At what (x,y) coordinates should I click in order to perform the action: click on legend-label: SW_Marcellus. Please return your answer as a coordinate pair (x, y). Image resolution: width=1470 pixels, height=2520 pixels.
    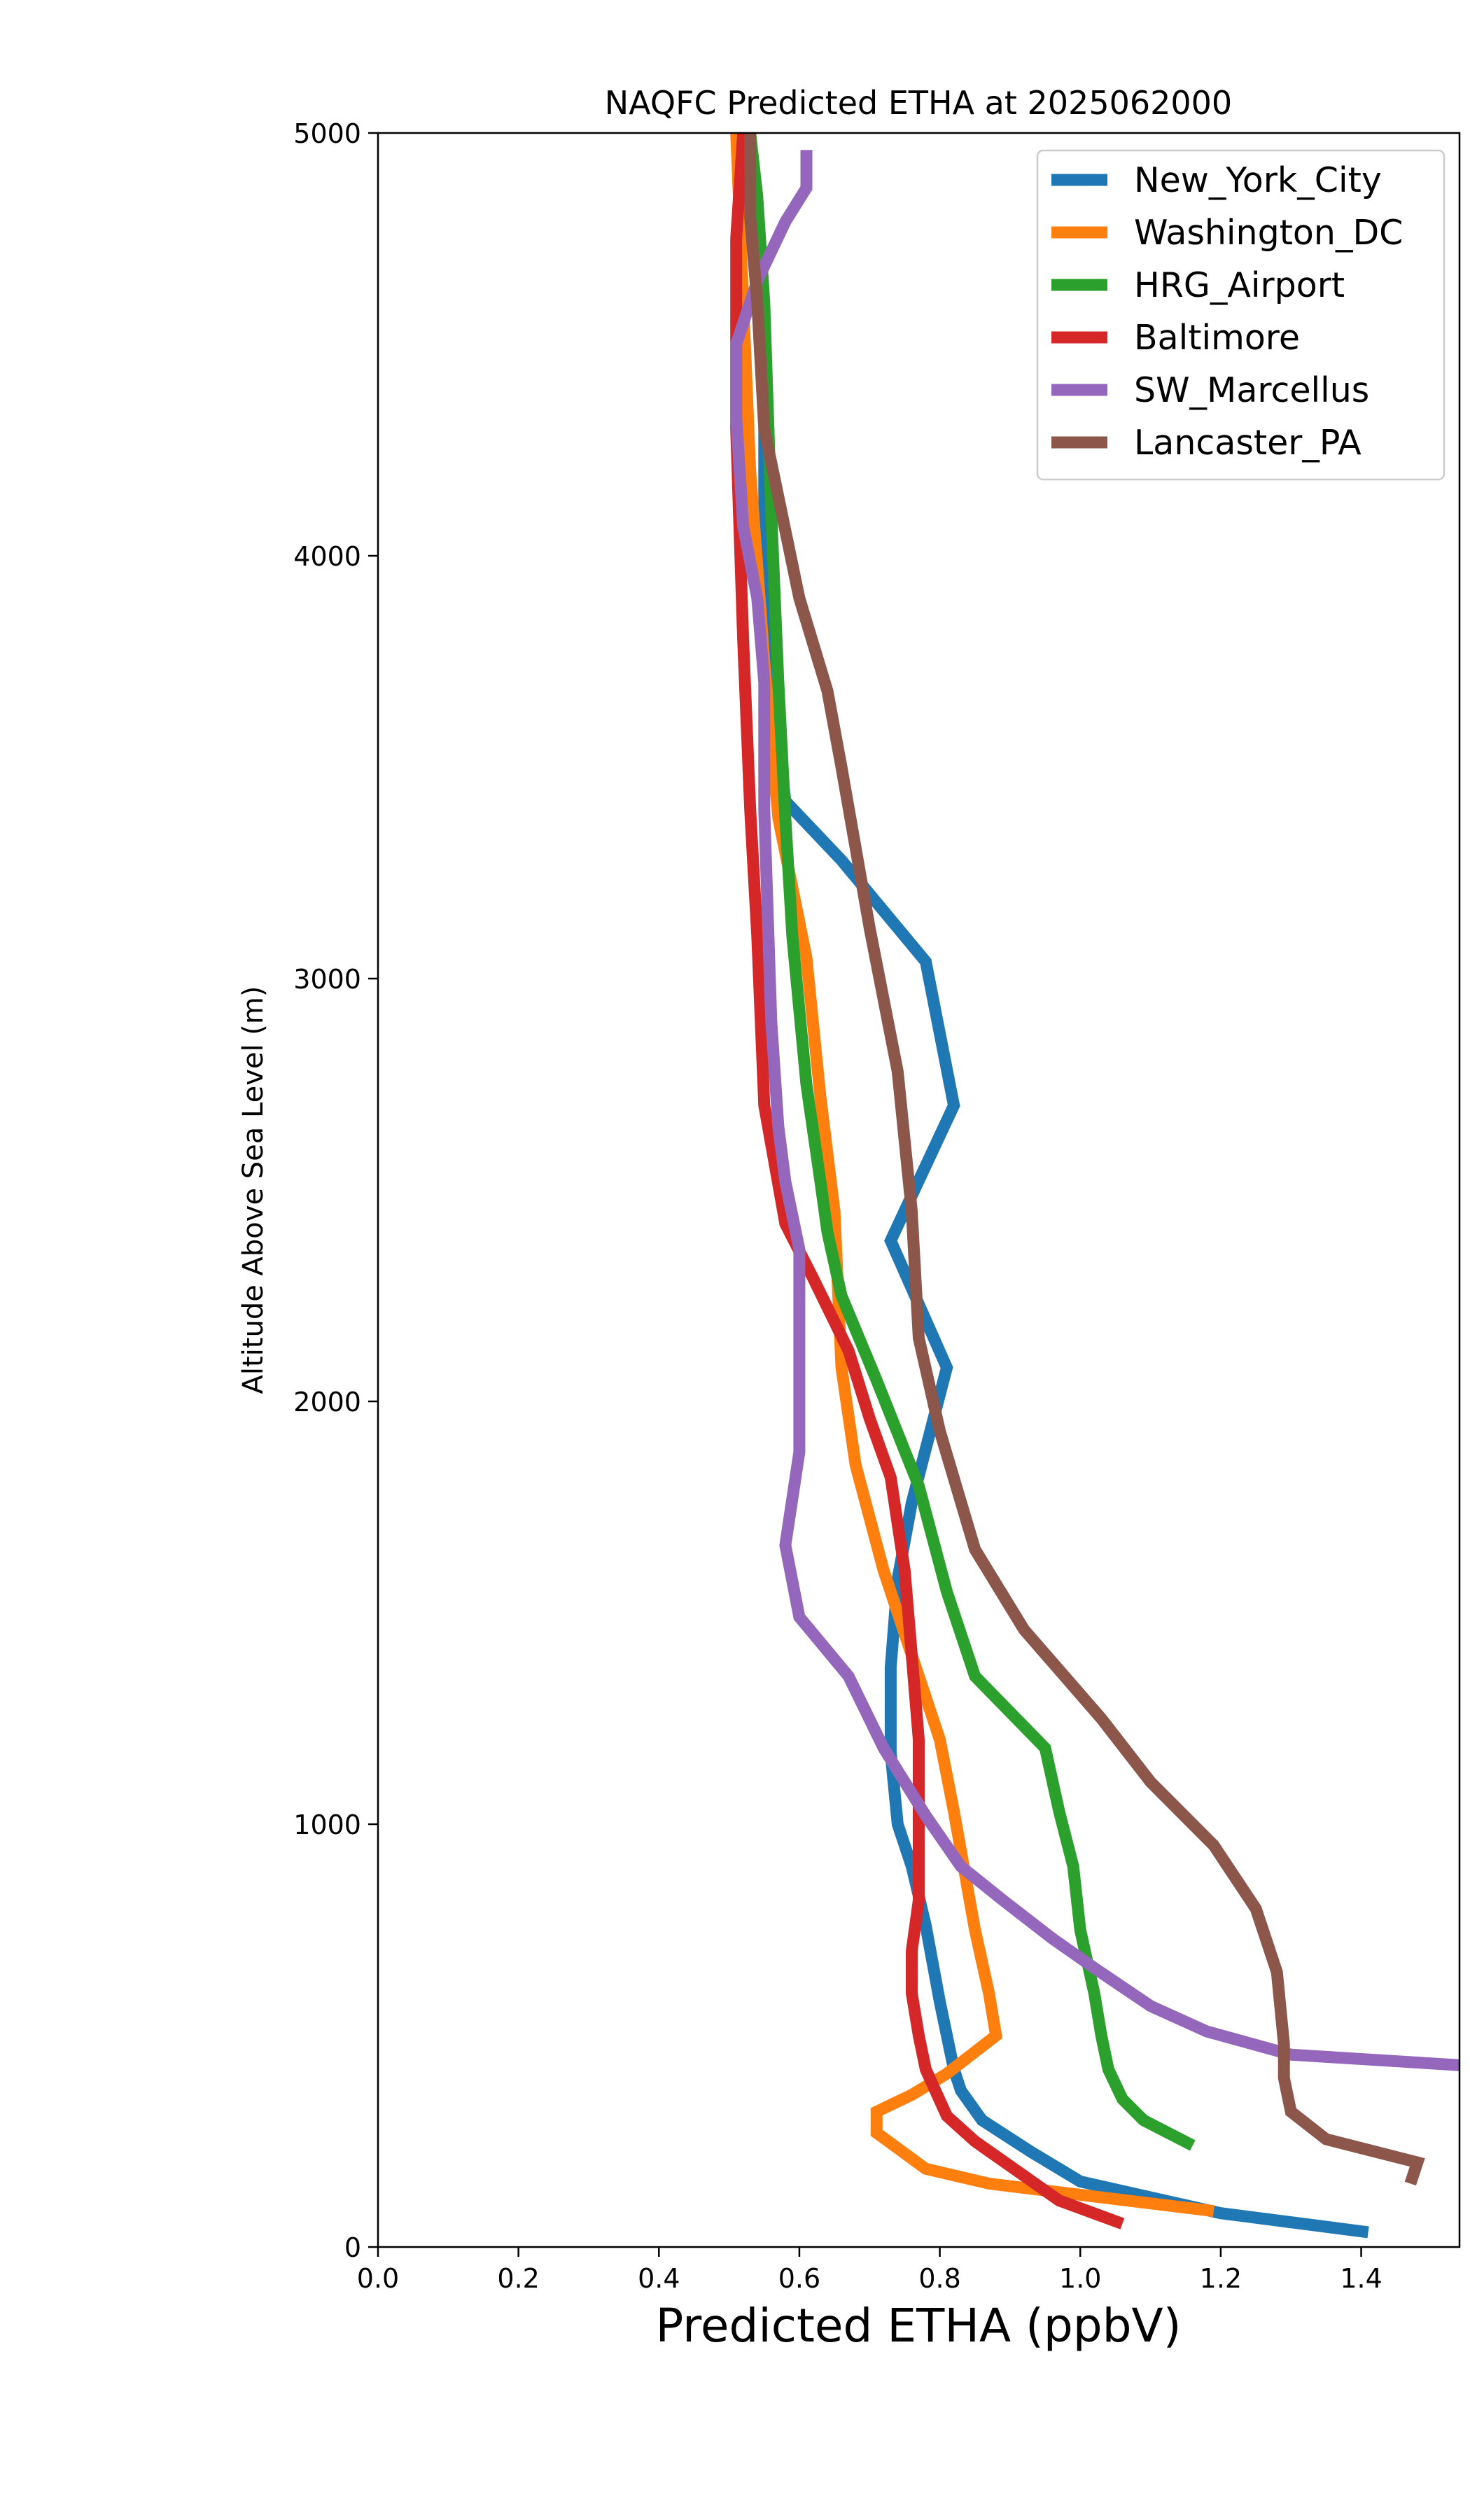
    Looking at the image, I should click on (1251, 390).